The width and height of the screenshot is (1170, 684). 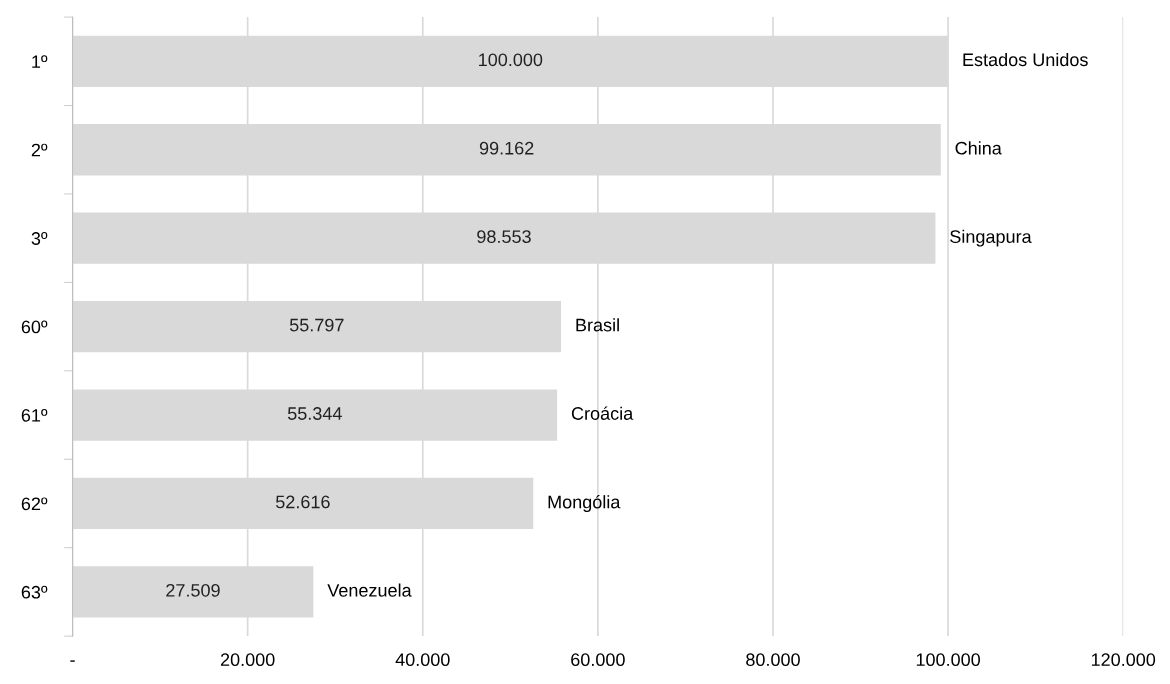 What do you see at coordinates (314, 413) in the screenshot?
I see `data-label: 55.344` at bounding box center [314, 413].